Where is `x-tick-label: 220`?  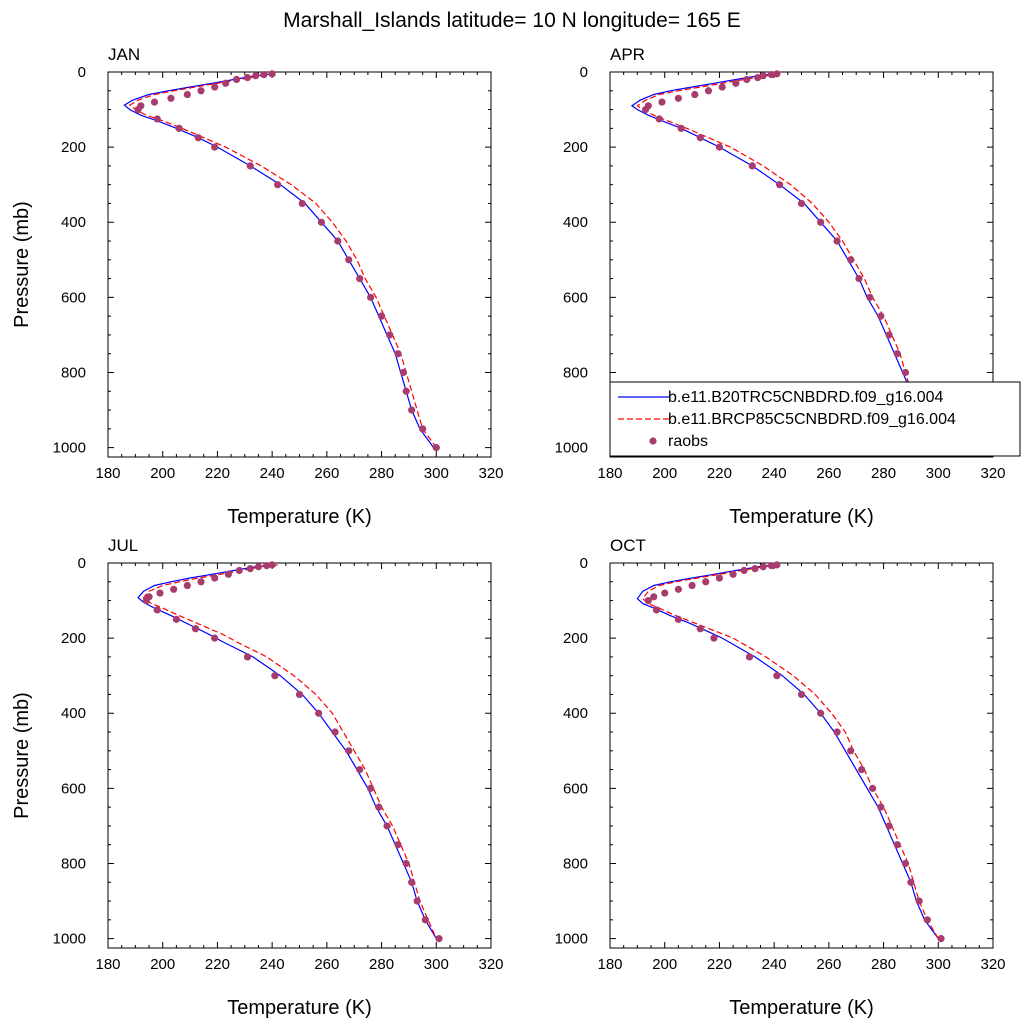
x-tick-label: 220 is located at coordinates (217, 964).